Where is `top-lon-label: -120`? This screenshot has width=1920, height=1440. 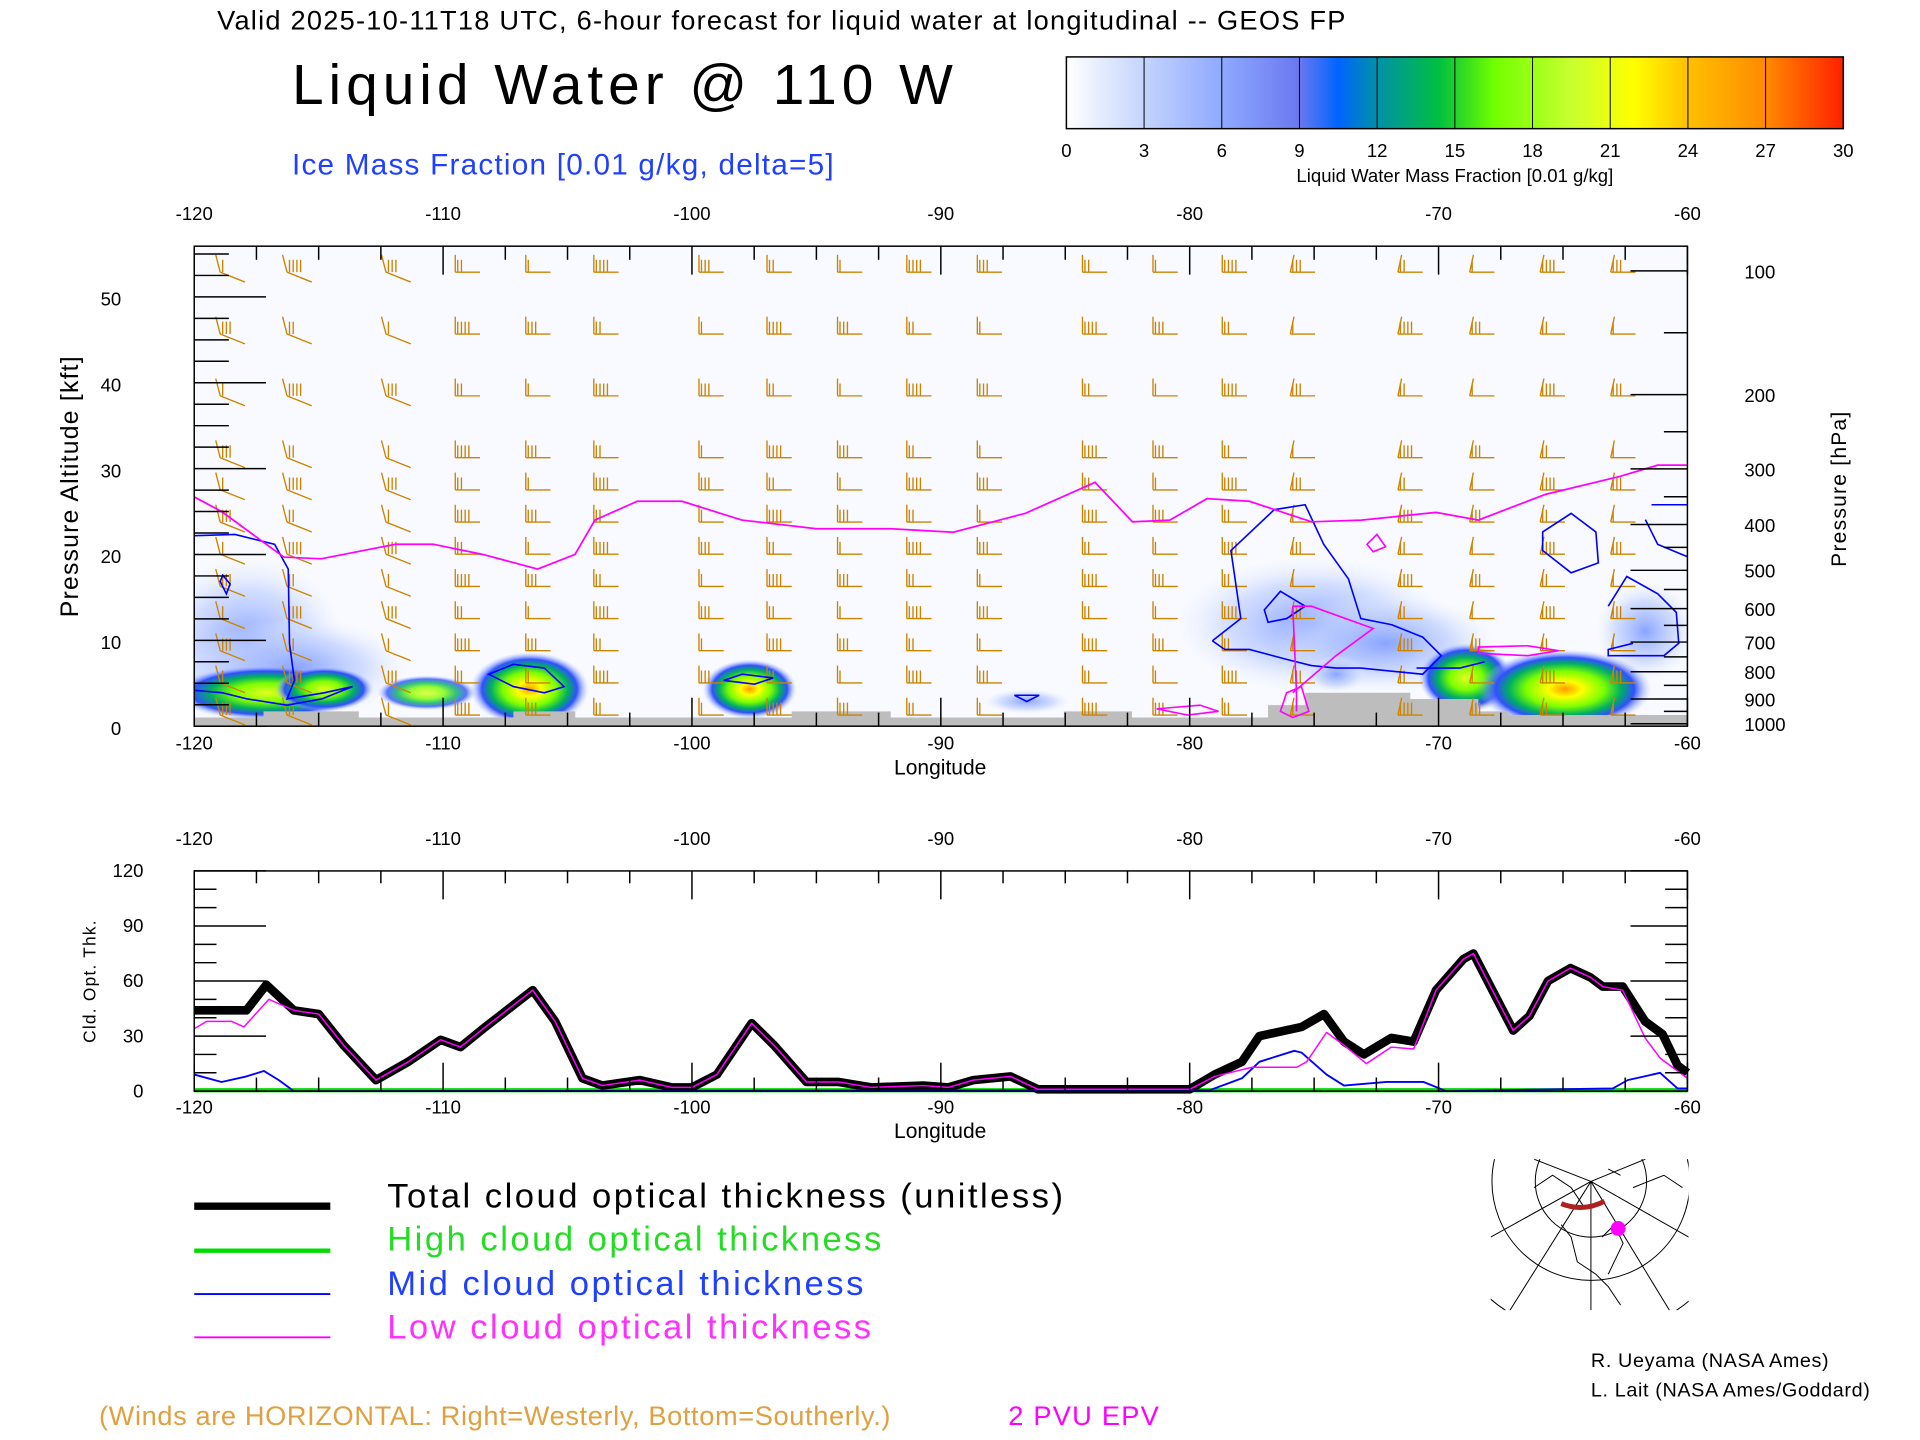
top-lon-label: -120 is located at coordinates (194, 838).